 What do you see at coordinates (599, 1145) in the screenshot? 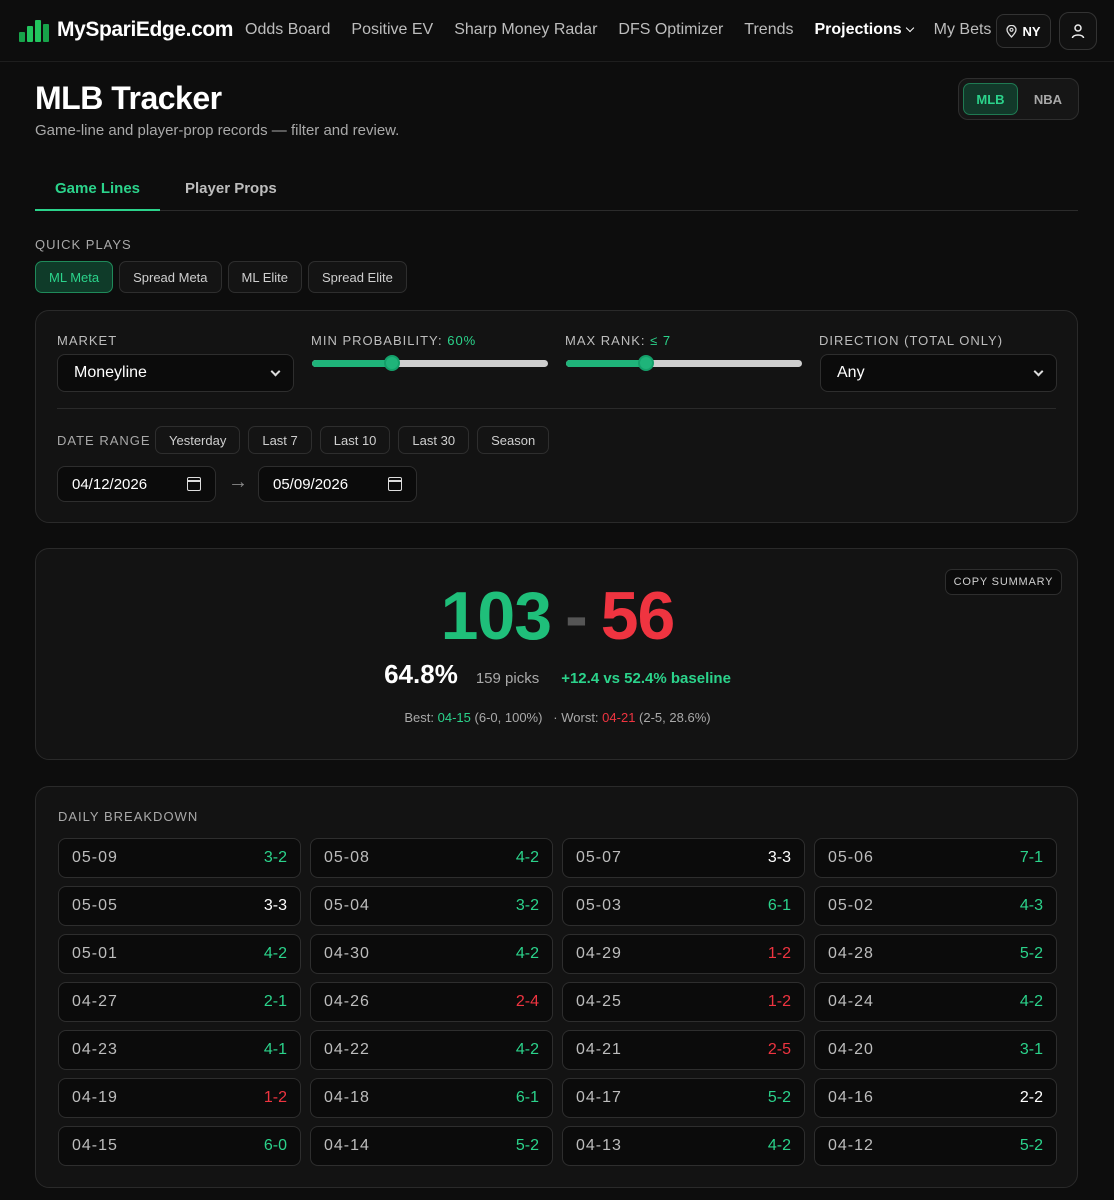
I see `day-date: 04-13` at bounding box center [599, 1145].